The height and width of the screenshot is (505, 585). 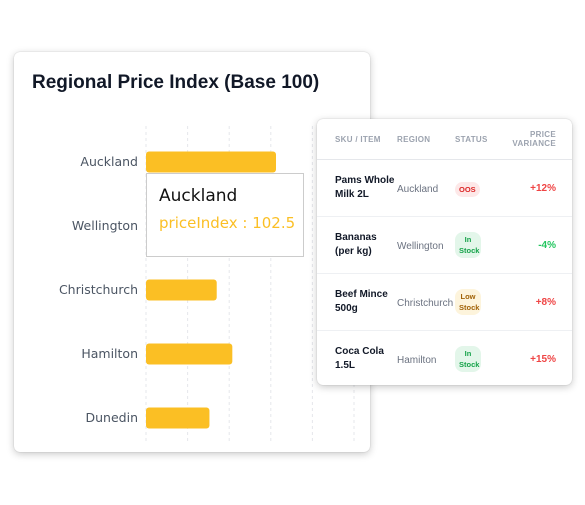 What do you see at coordinates (109, 353) in the screenshot?
I see `y-tick-label-hamilton: Hamilton` at bounding box center [109, 353].